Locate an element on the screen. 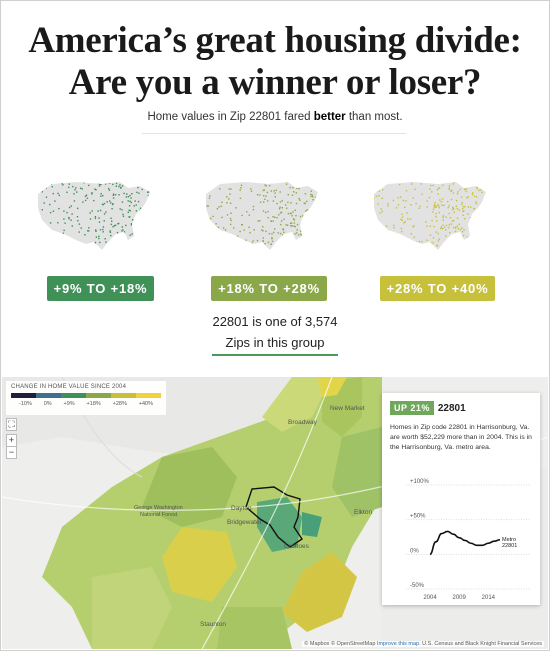 The image size is (550, 651). label-dayton: Dayton is located at coordinates (241, 508).